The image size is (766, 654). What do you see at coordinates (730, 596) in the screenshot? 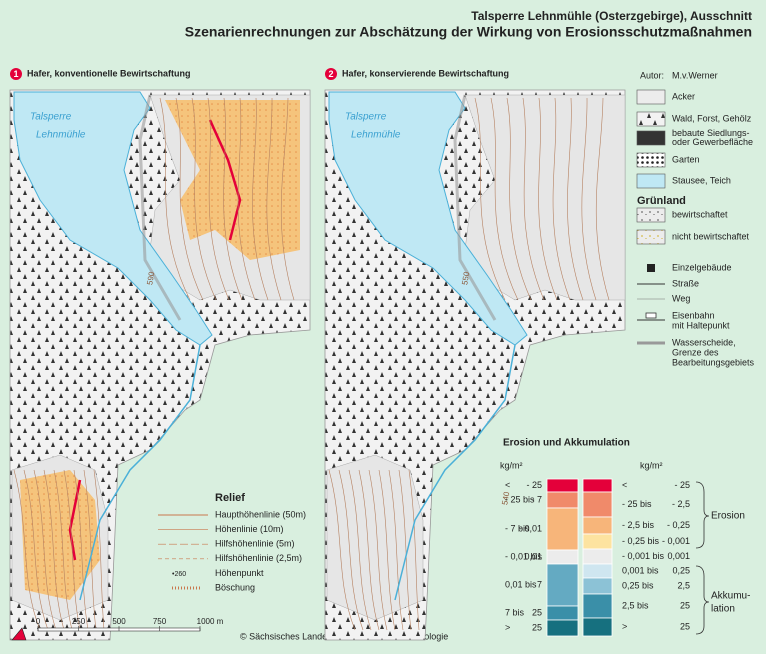
I see `group-label: Akkumu-` at bounding box center [730, 596].